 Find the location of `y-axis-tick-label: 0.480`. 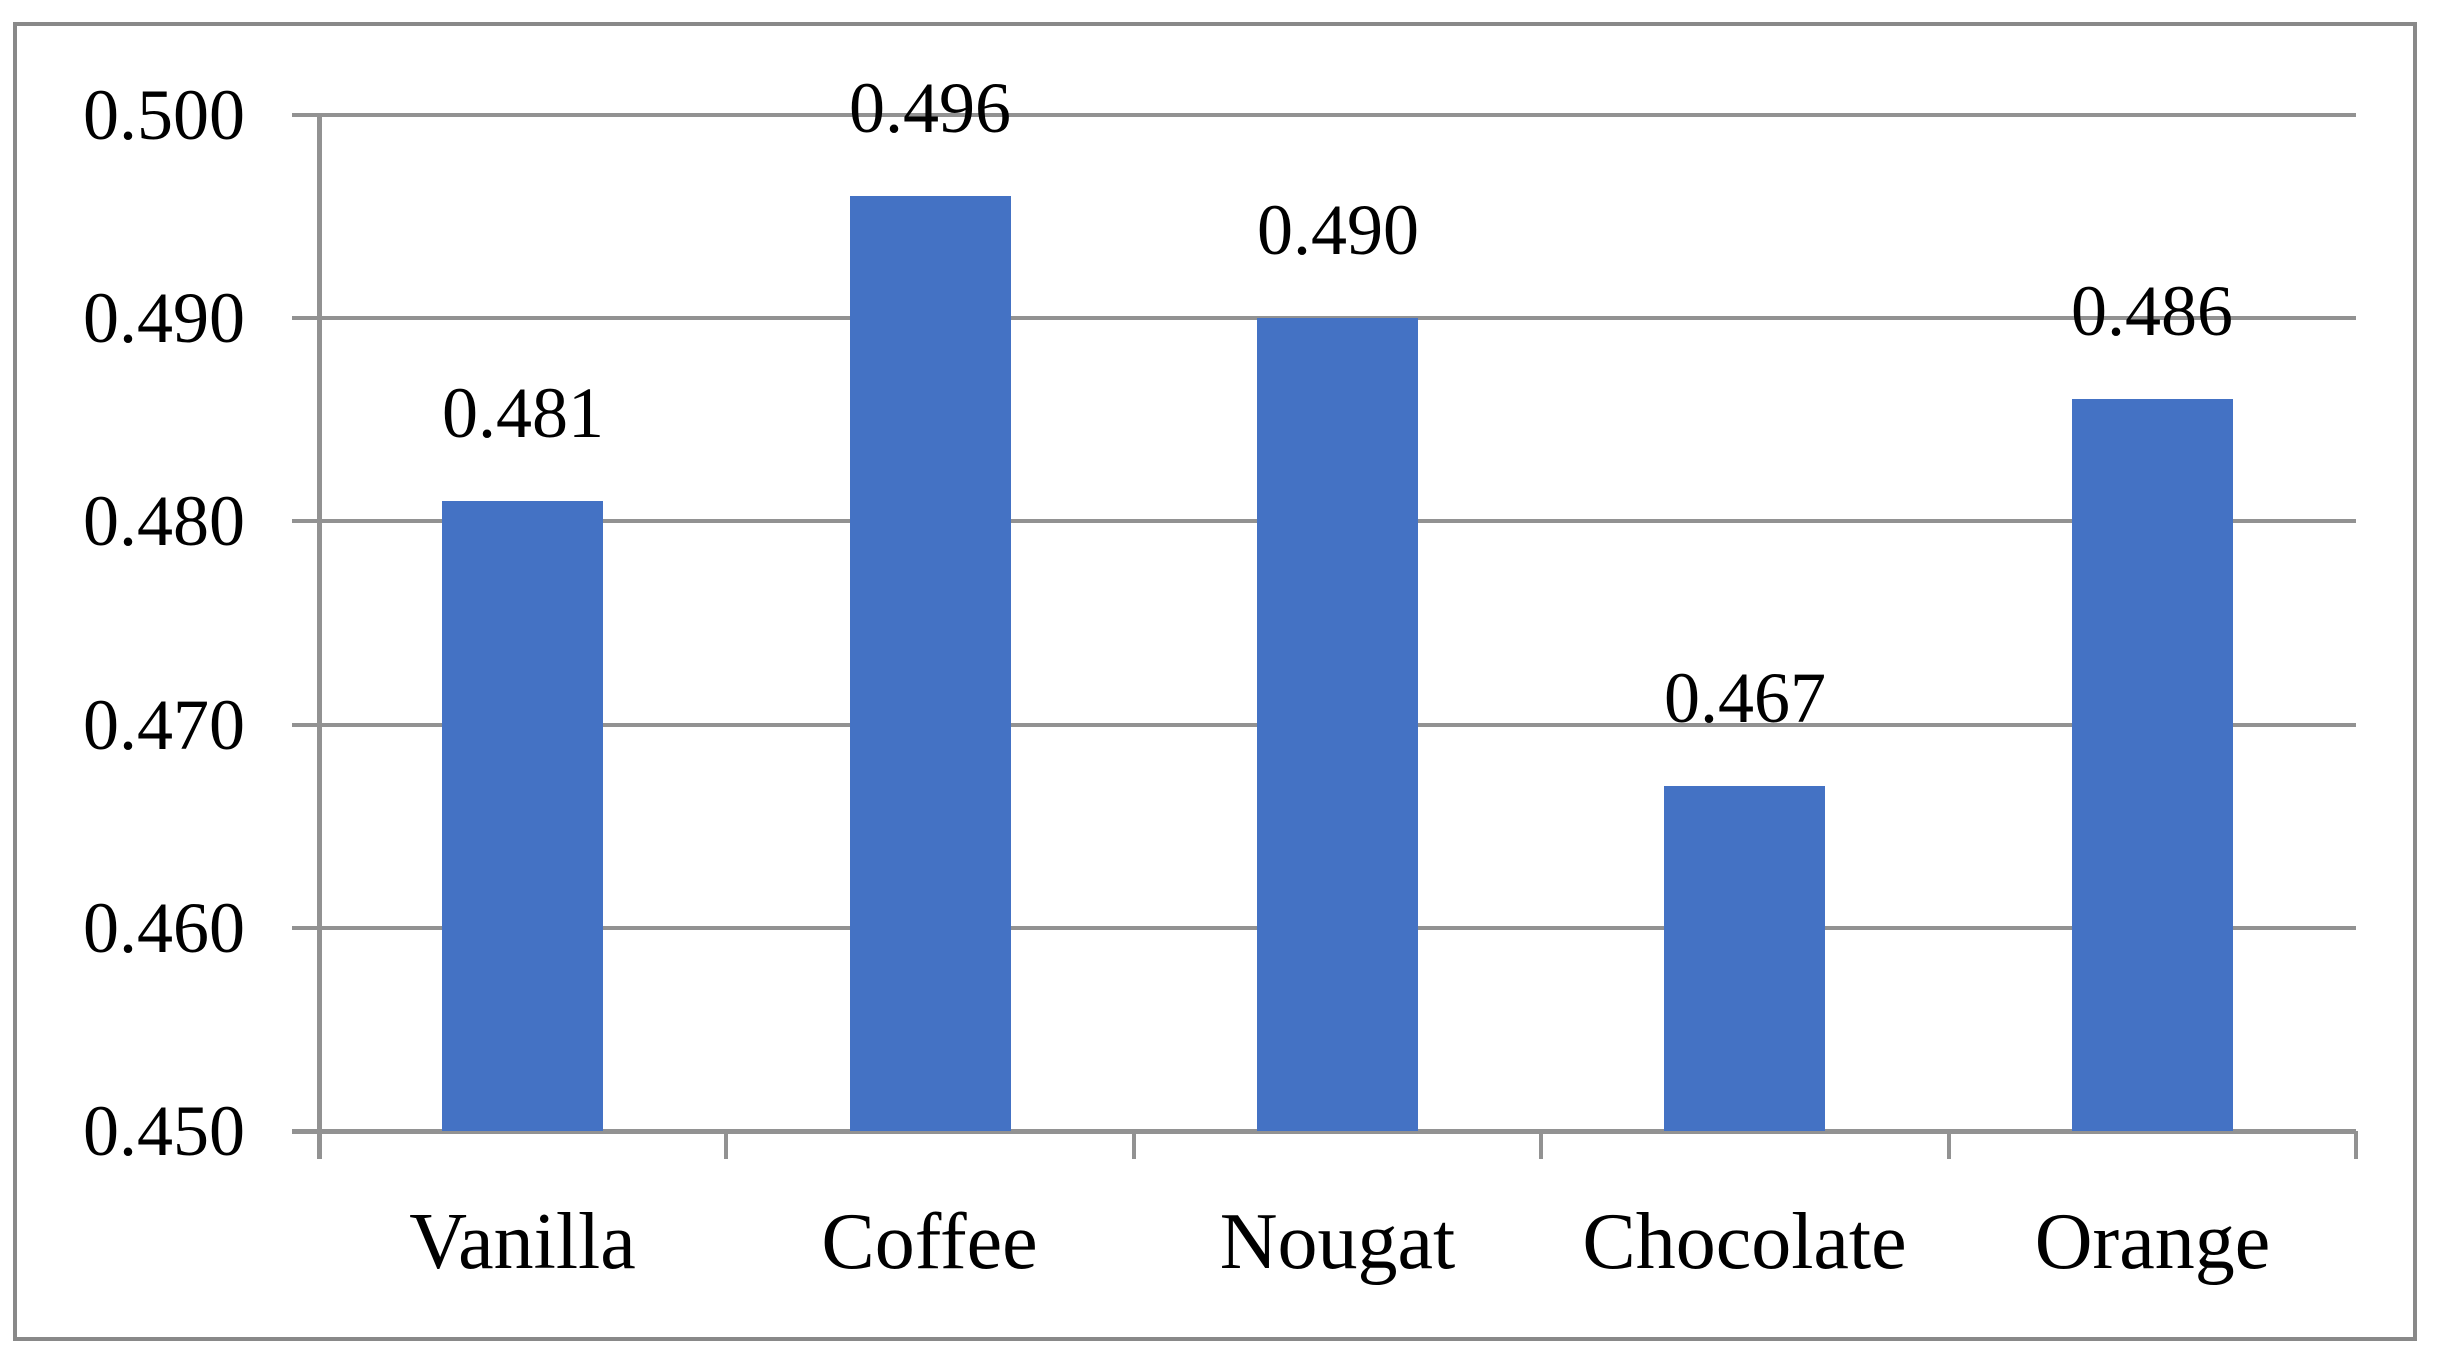

y-axis-tick-label: 0.480 is located at coordinates (164, 521).